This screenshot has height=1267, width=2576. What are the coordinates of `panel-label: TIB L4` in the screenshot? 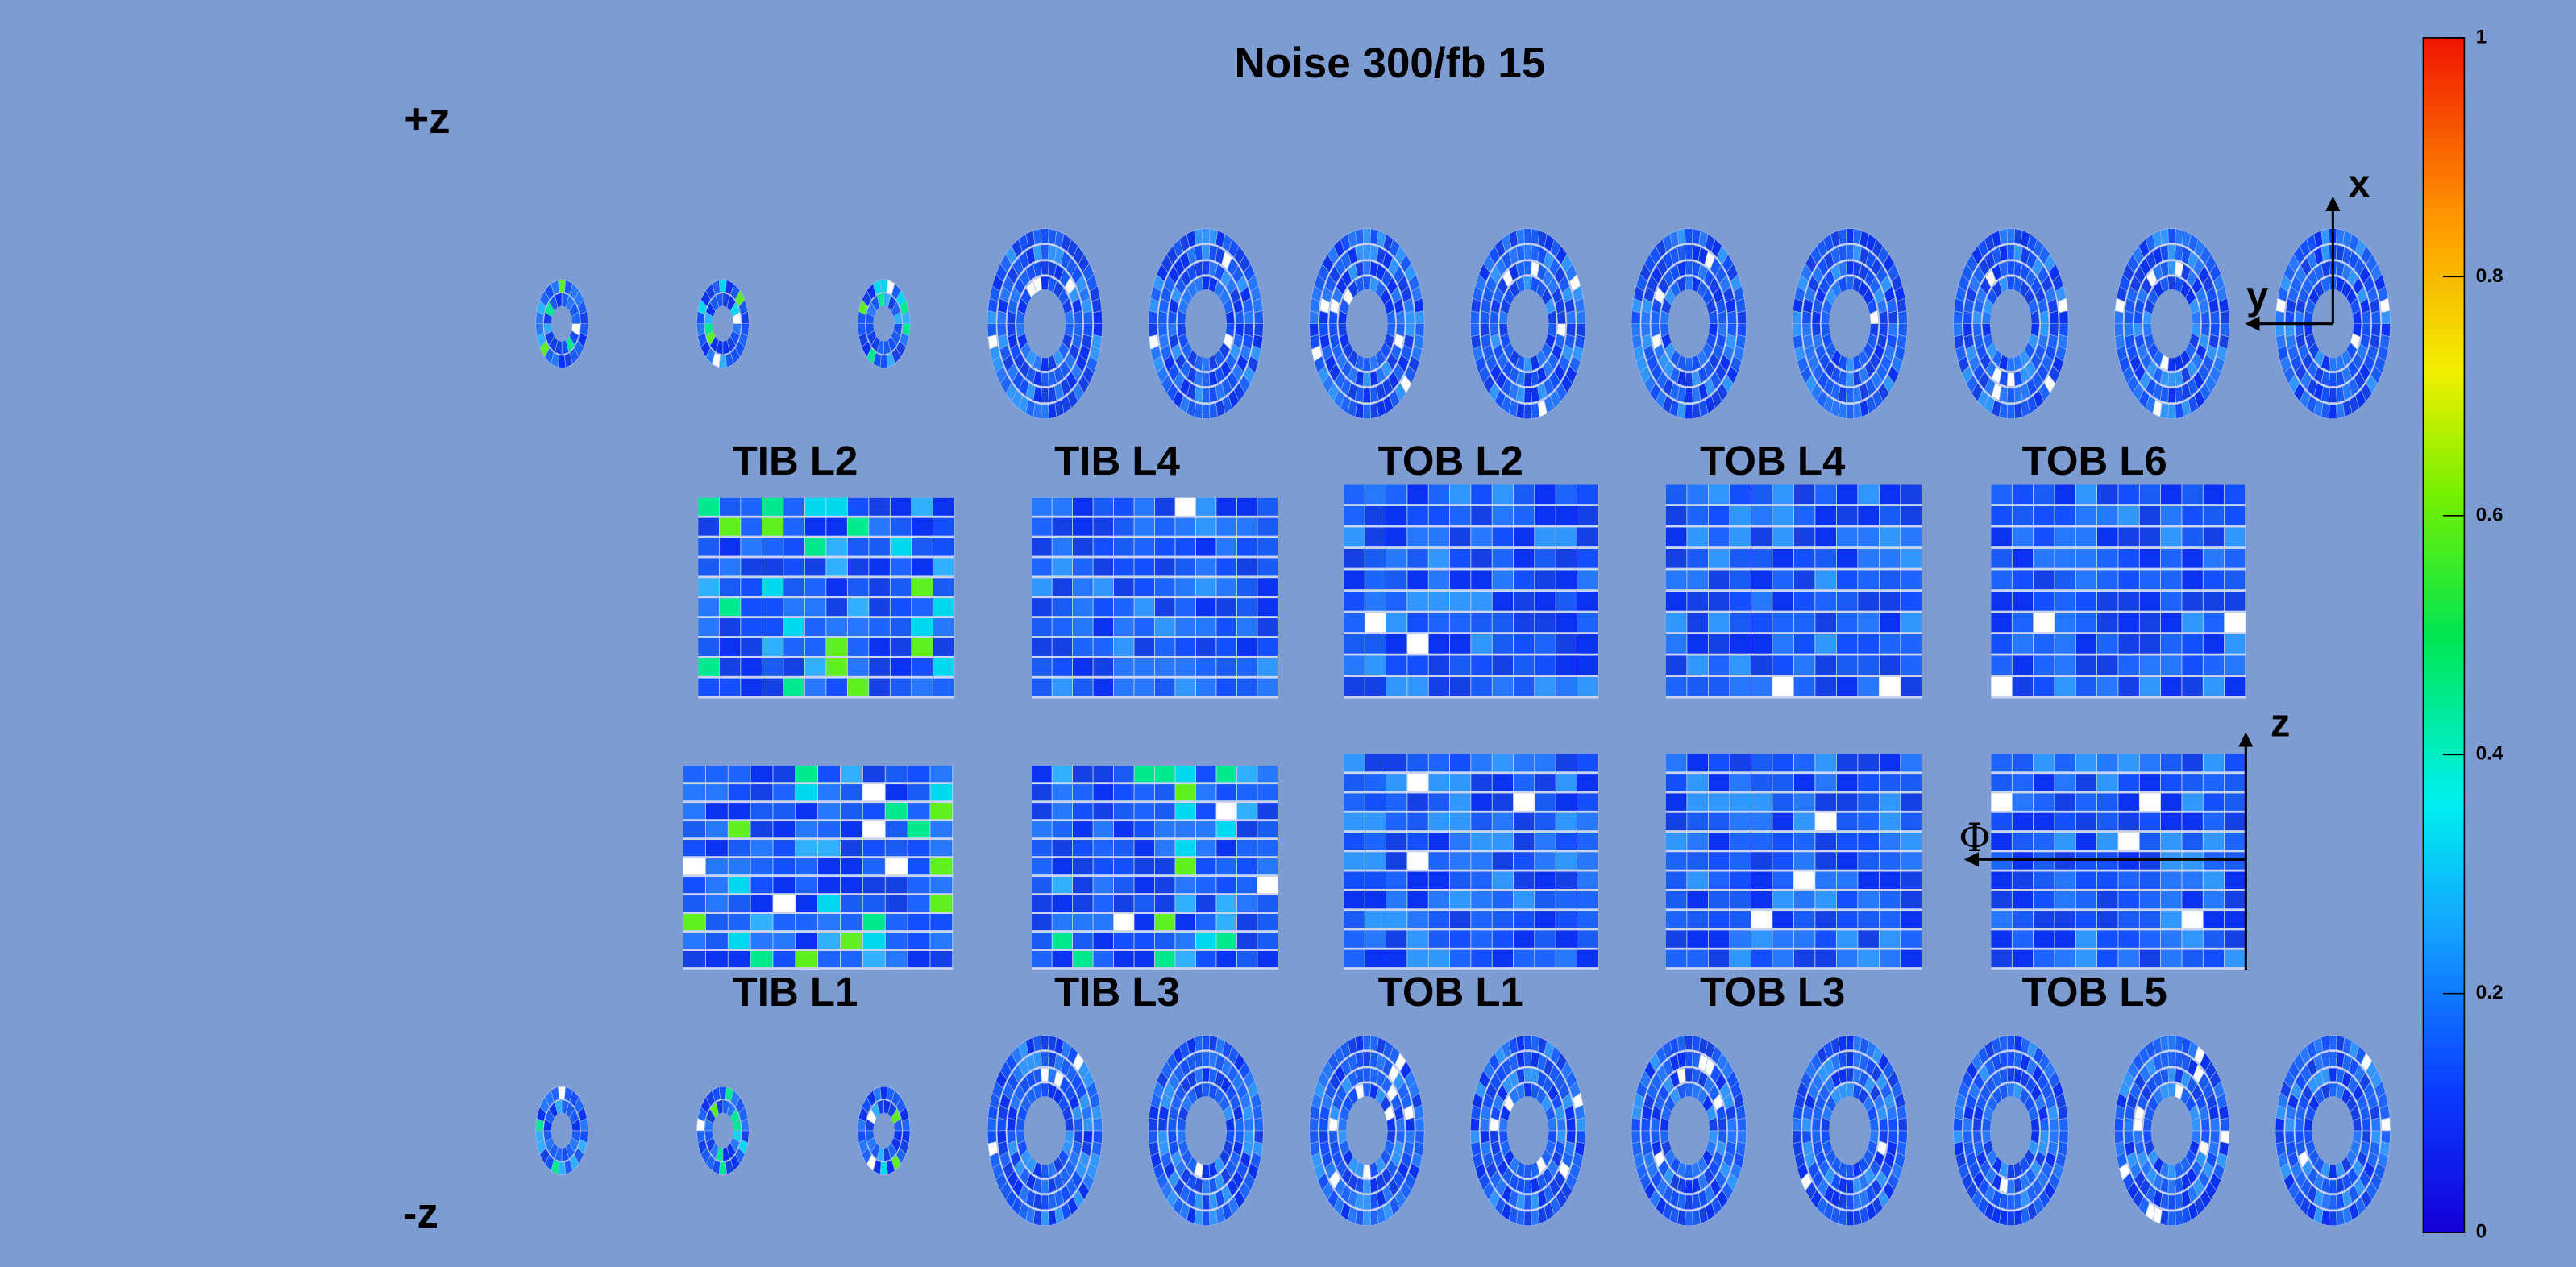 It's located at (1117, 461).